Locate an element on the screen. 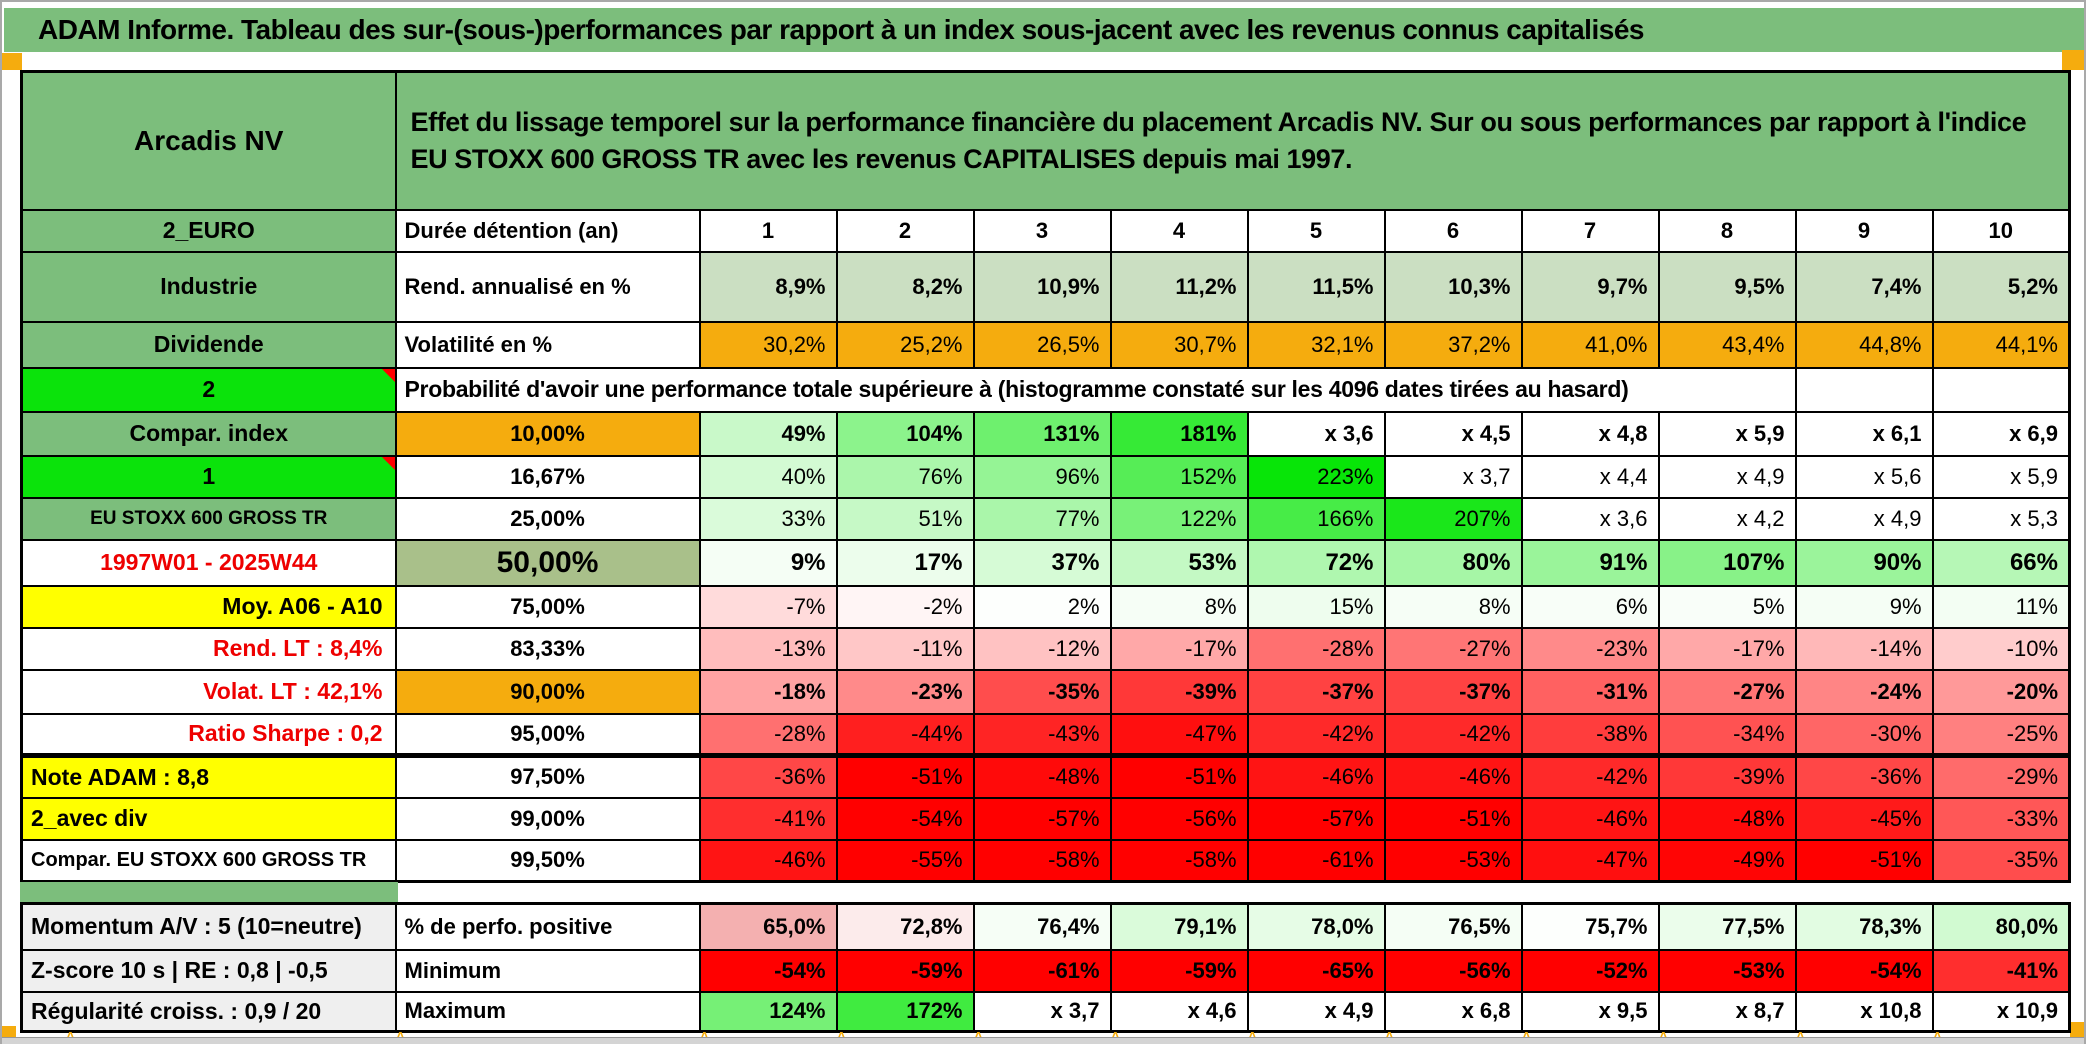 The width and height of the screenshot is (2086, 1044). value-cell: 8% is located at coordinates (1453, 606).